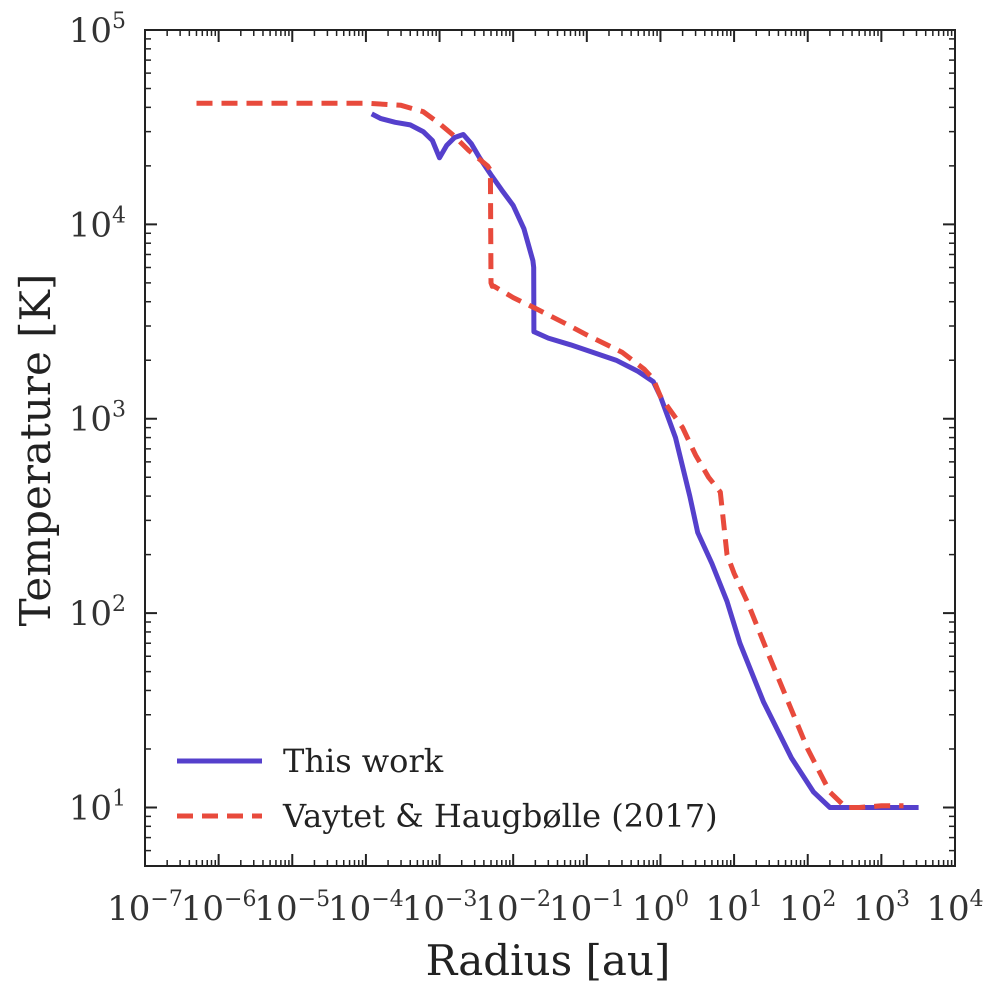 This screenshot has height=998, width=996. What do you see at coordinates (660, 908) in the screenshot?
I see `x-tick-label: 10⁰` at bounding box center [660, 908].